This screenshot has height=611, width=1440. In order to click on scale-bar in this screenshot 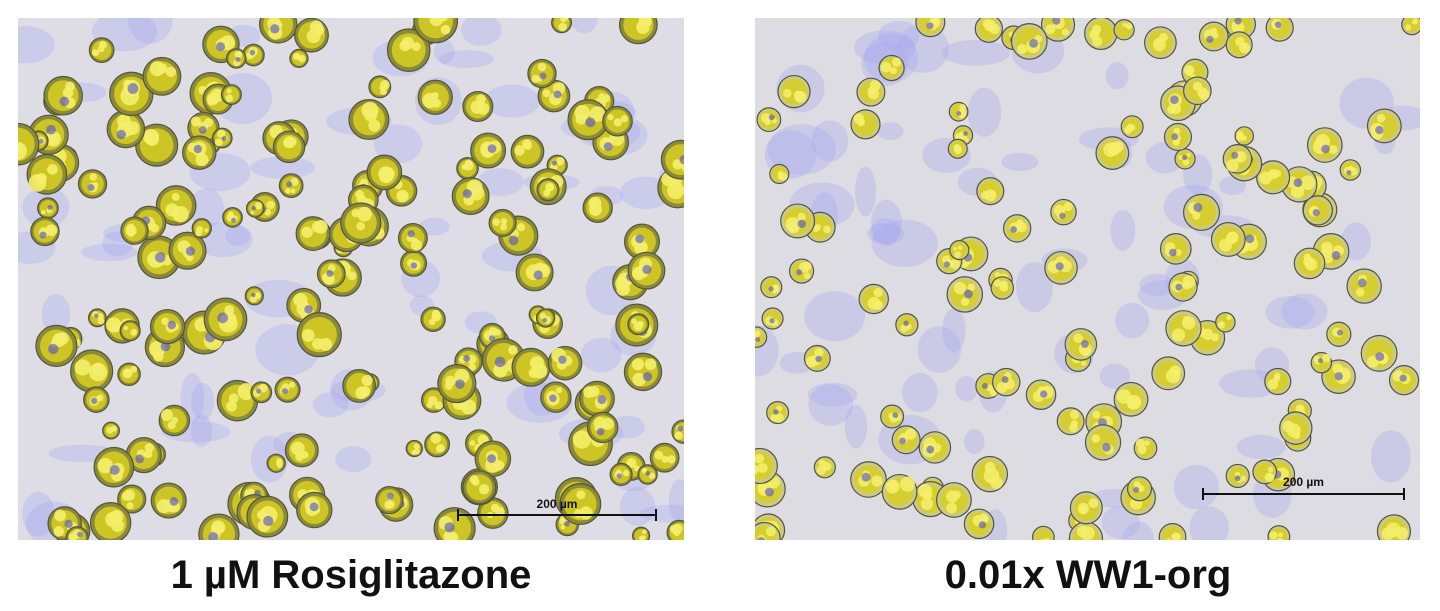, I will do `click(557, 515)`.